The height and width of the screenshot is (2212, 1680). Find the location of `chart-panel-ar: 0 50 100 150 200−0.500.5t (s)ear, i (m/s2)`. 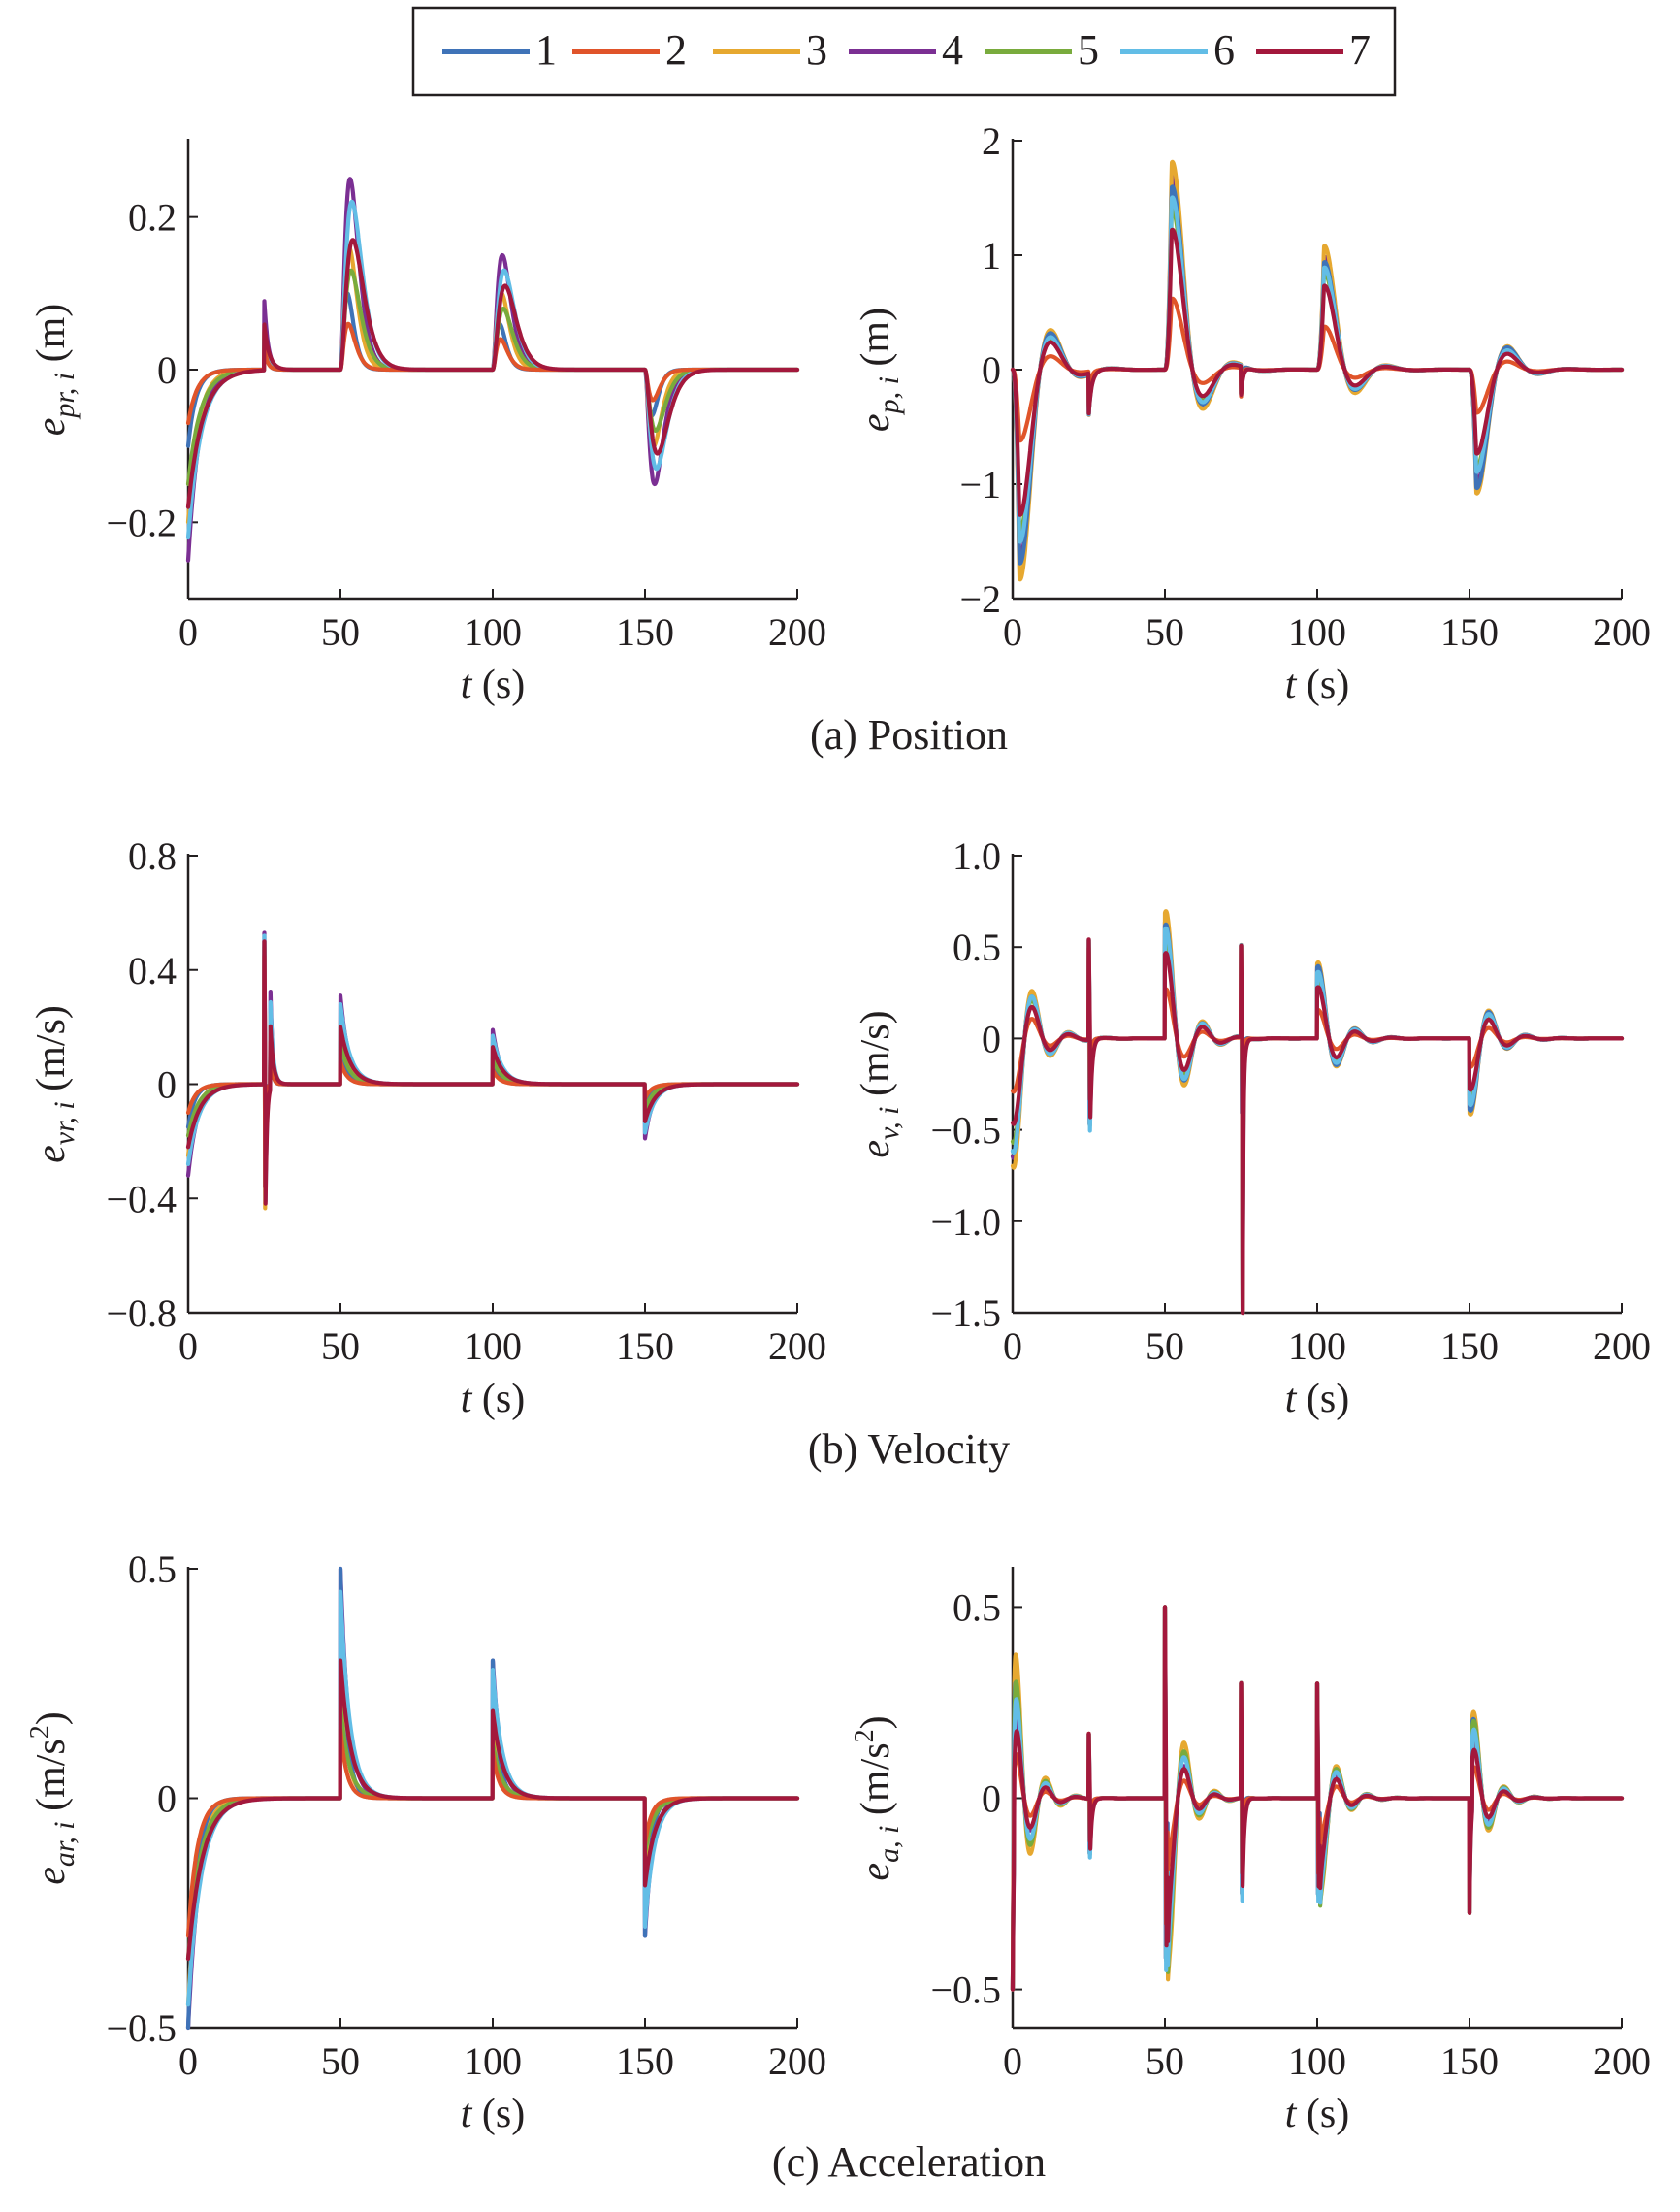

chart-panel-ar: 0 50 100 150 200−0.500.5t (s)ear, i (m/s2) is located at coordinates (425, 1841).